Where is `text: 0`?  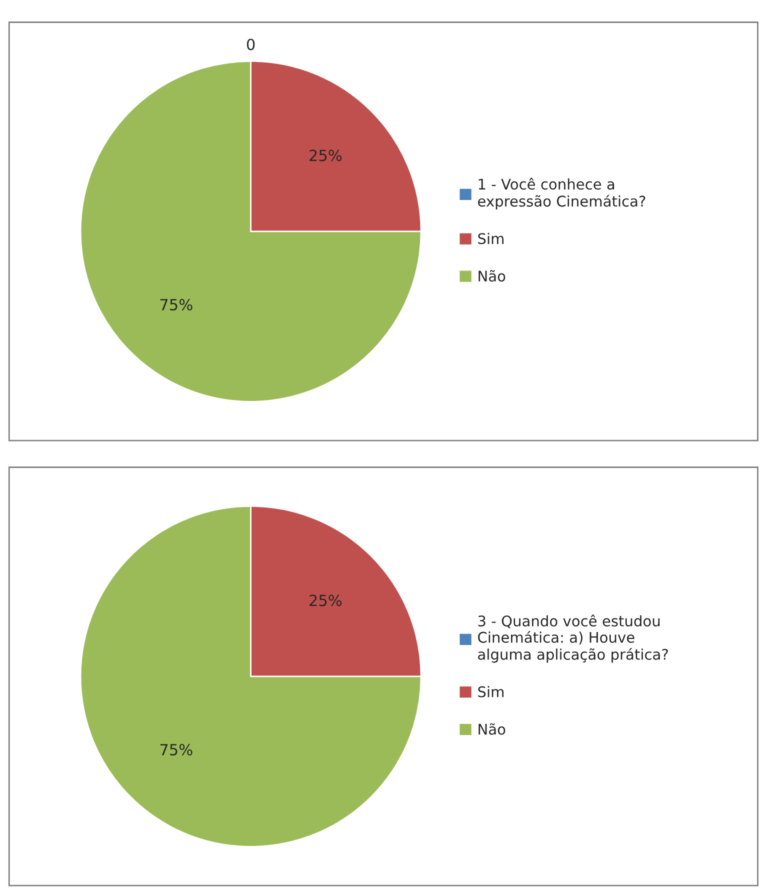 text: 0 is located at coordinates (250, 44).